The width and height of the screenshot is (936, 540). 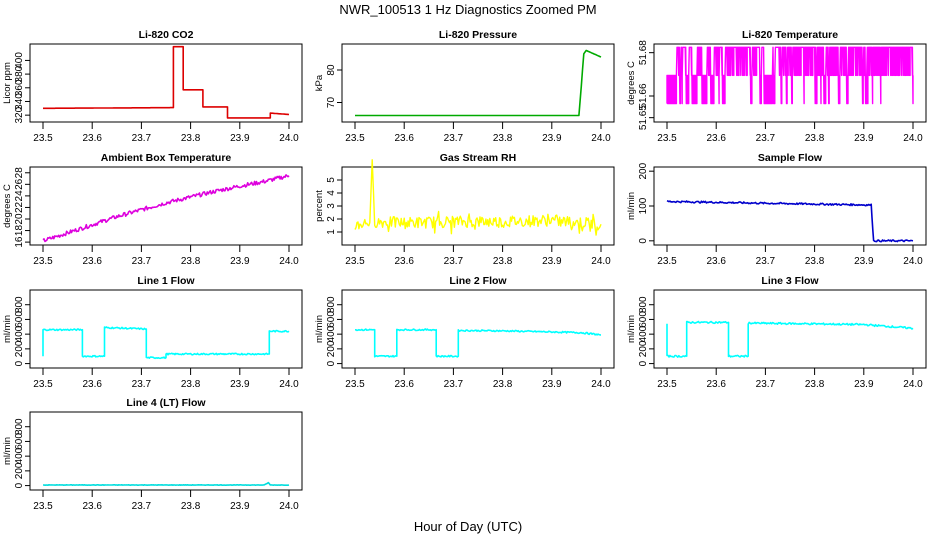 I want to click on y-tick-label: 16, so click(x=19, y=242).